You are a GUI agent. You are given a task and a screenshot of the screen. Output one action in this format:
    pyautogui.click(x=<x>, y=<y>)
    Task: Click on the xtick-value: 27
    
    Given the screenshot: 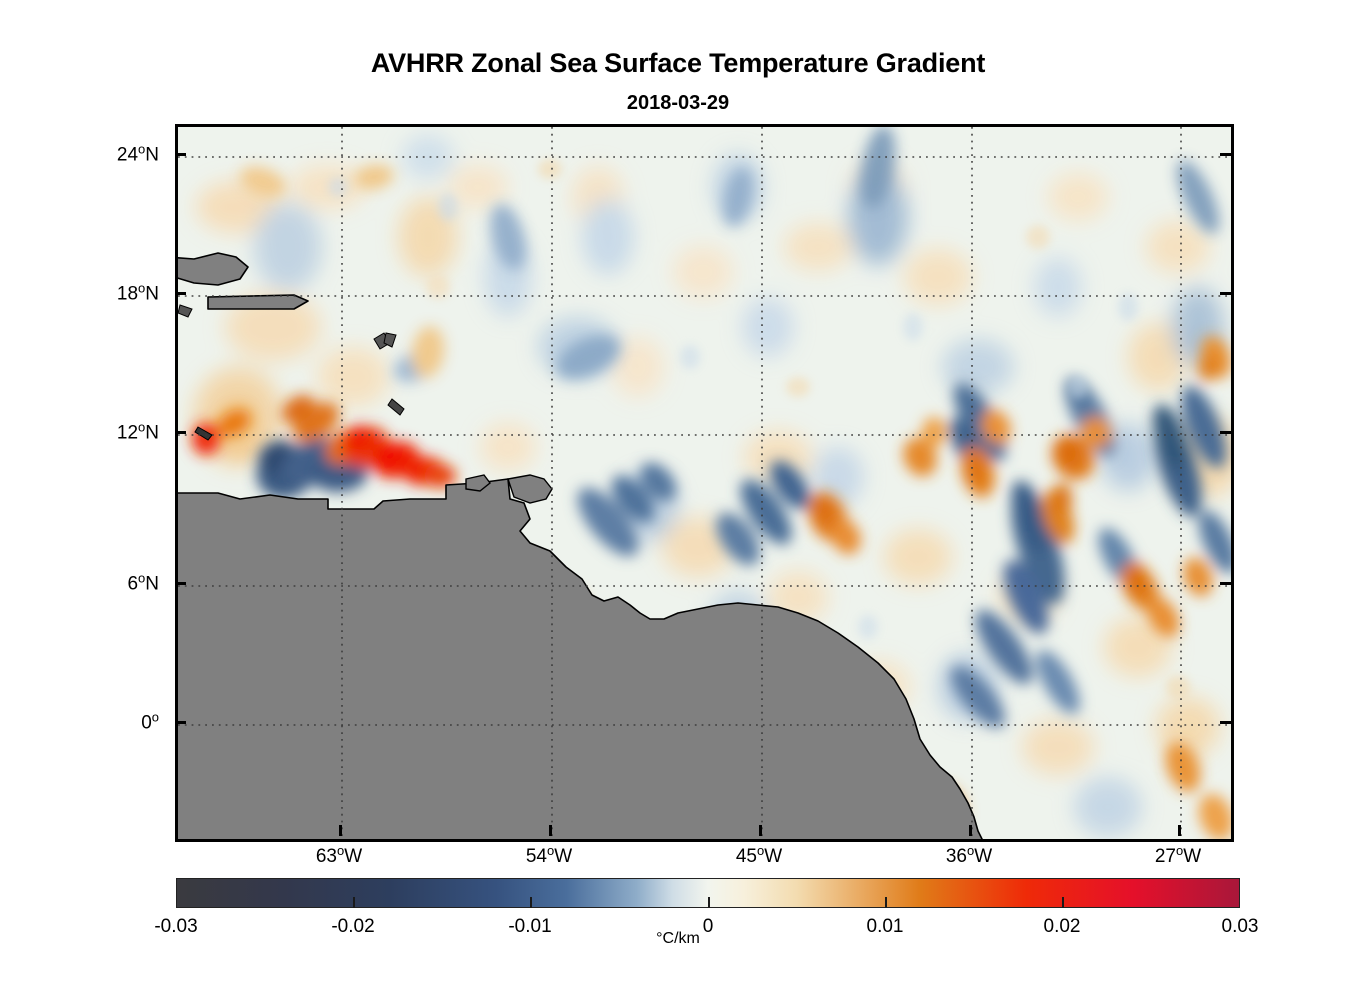 What is the action you would take?
    pyautogui.click(x=1165, y=856)
    